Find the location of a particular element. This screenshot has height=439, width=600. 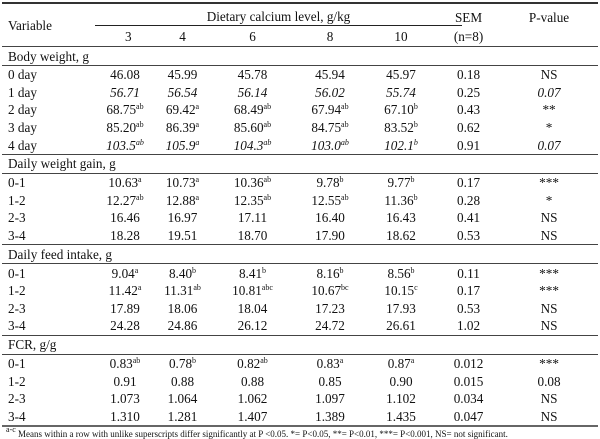

value-cell: 56.02 is located at coordinates (330, 93).